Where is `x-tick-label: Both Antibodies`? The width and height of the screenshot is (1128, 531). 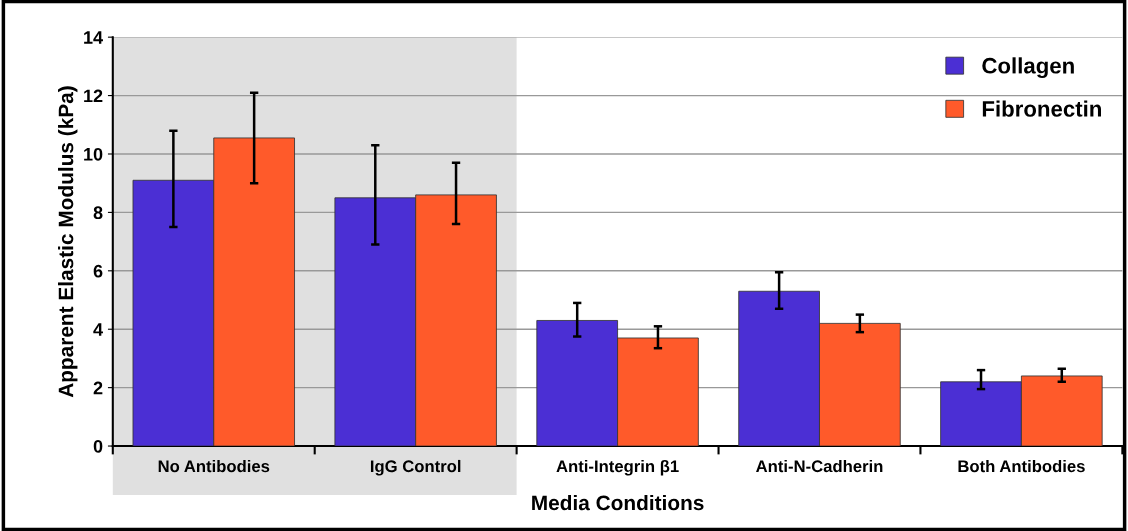 x-tick-label: Both Antibodies is located at coordinates (1021, 466).